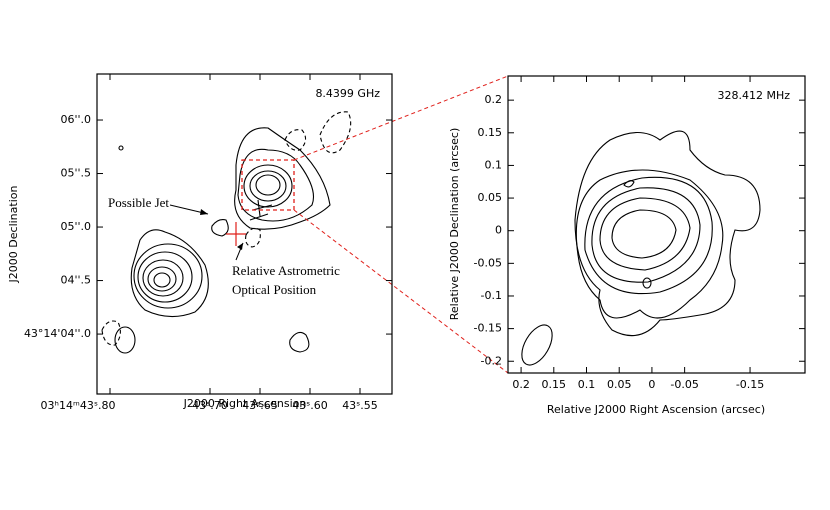  I want to click on x-axis-label: Relative J2000 Right Ascension (arcsec), so click(656, 409).